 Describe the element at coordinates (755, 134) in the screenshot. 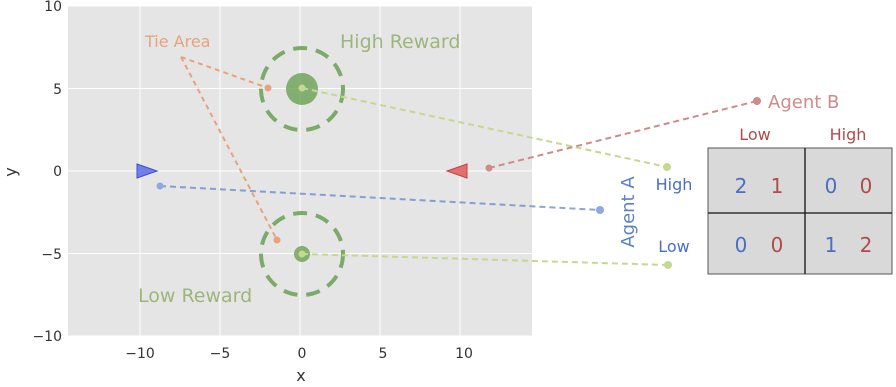

I see `col-header-low: Low` at that location.